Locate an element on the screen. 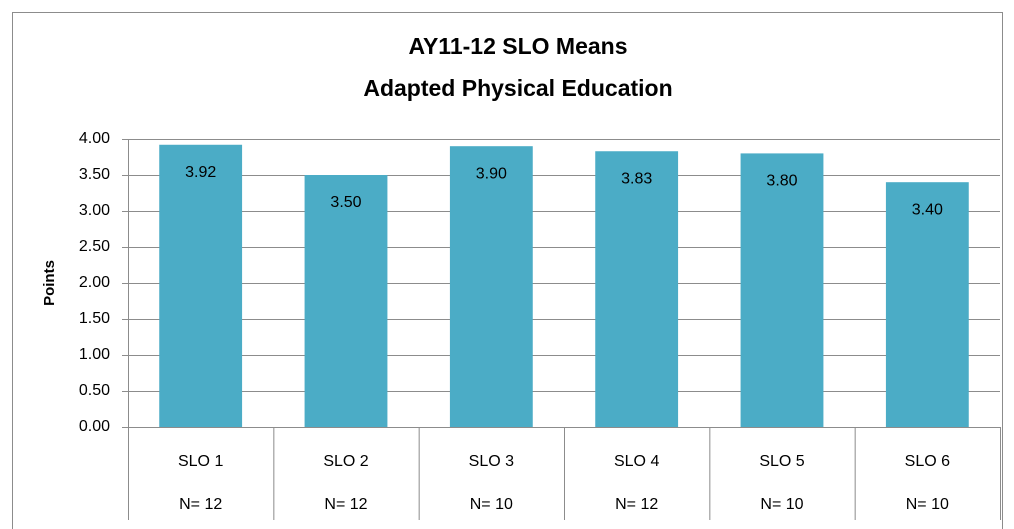 The image size is (1014, 529). data-label: 3.83 is located at coordinates (636, 178).